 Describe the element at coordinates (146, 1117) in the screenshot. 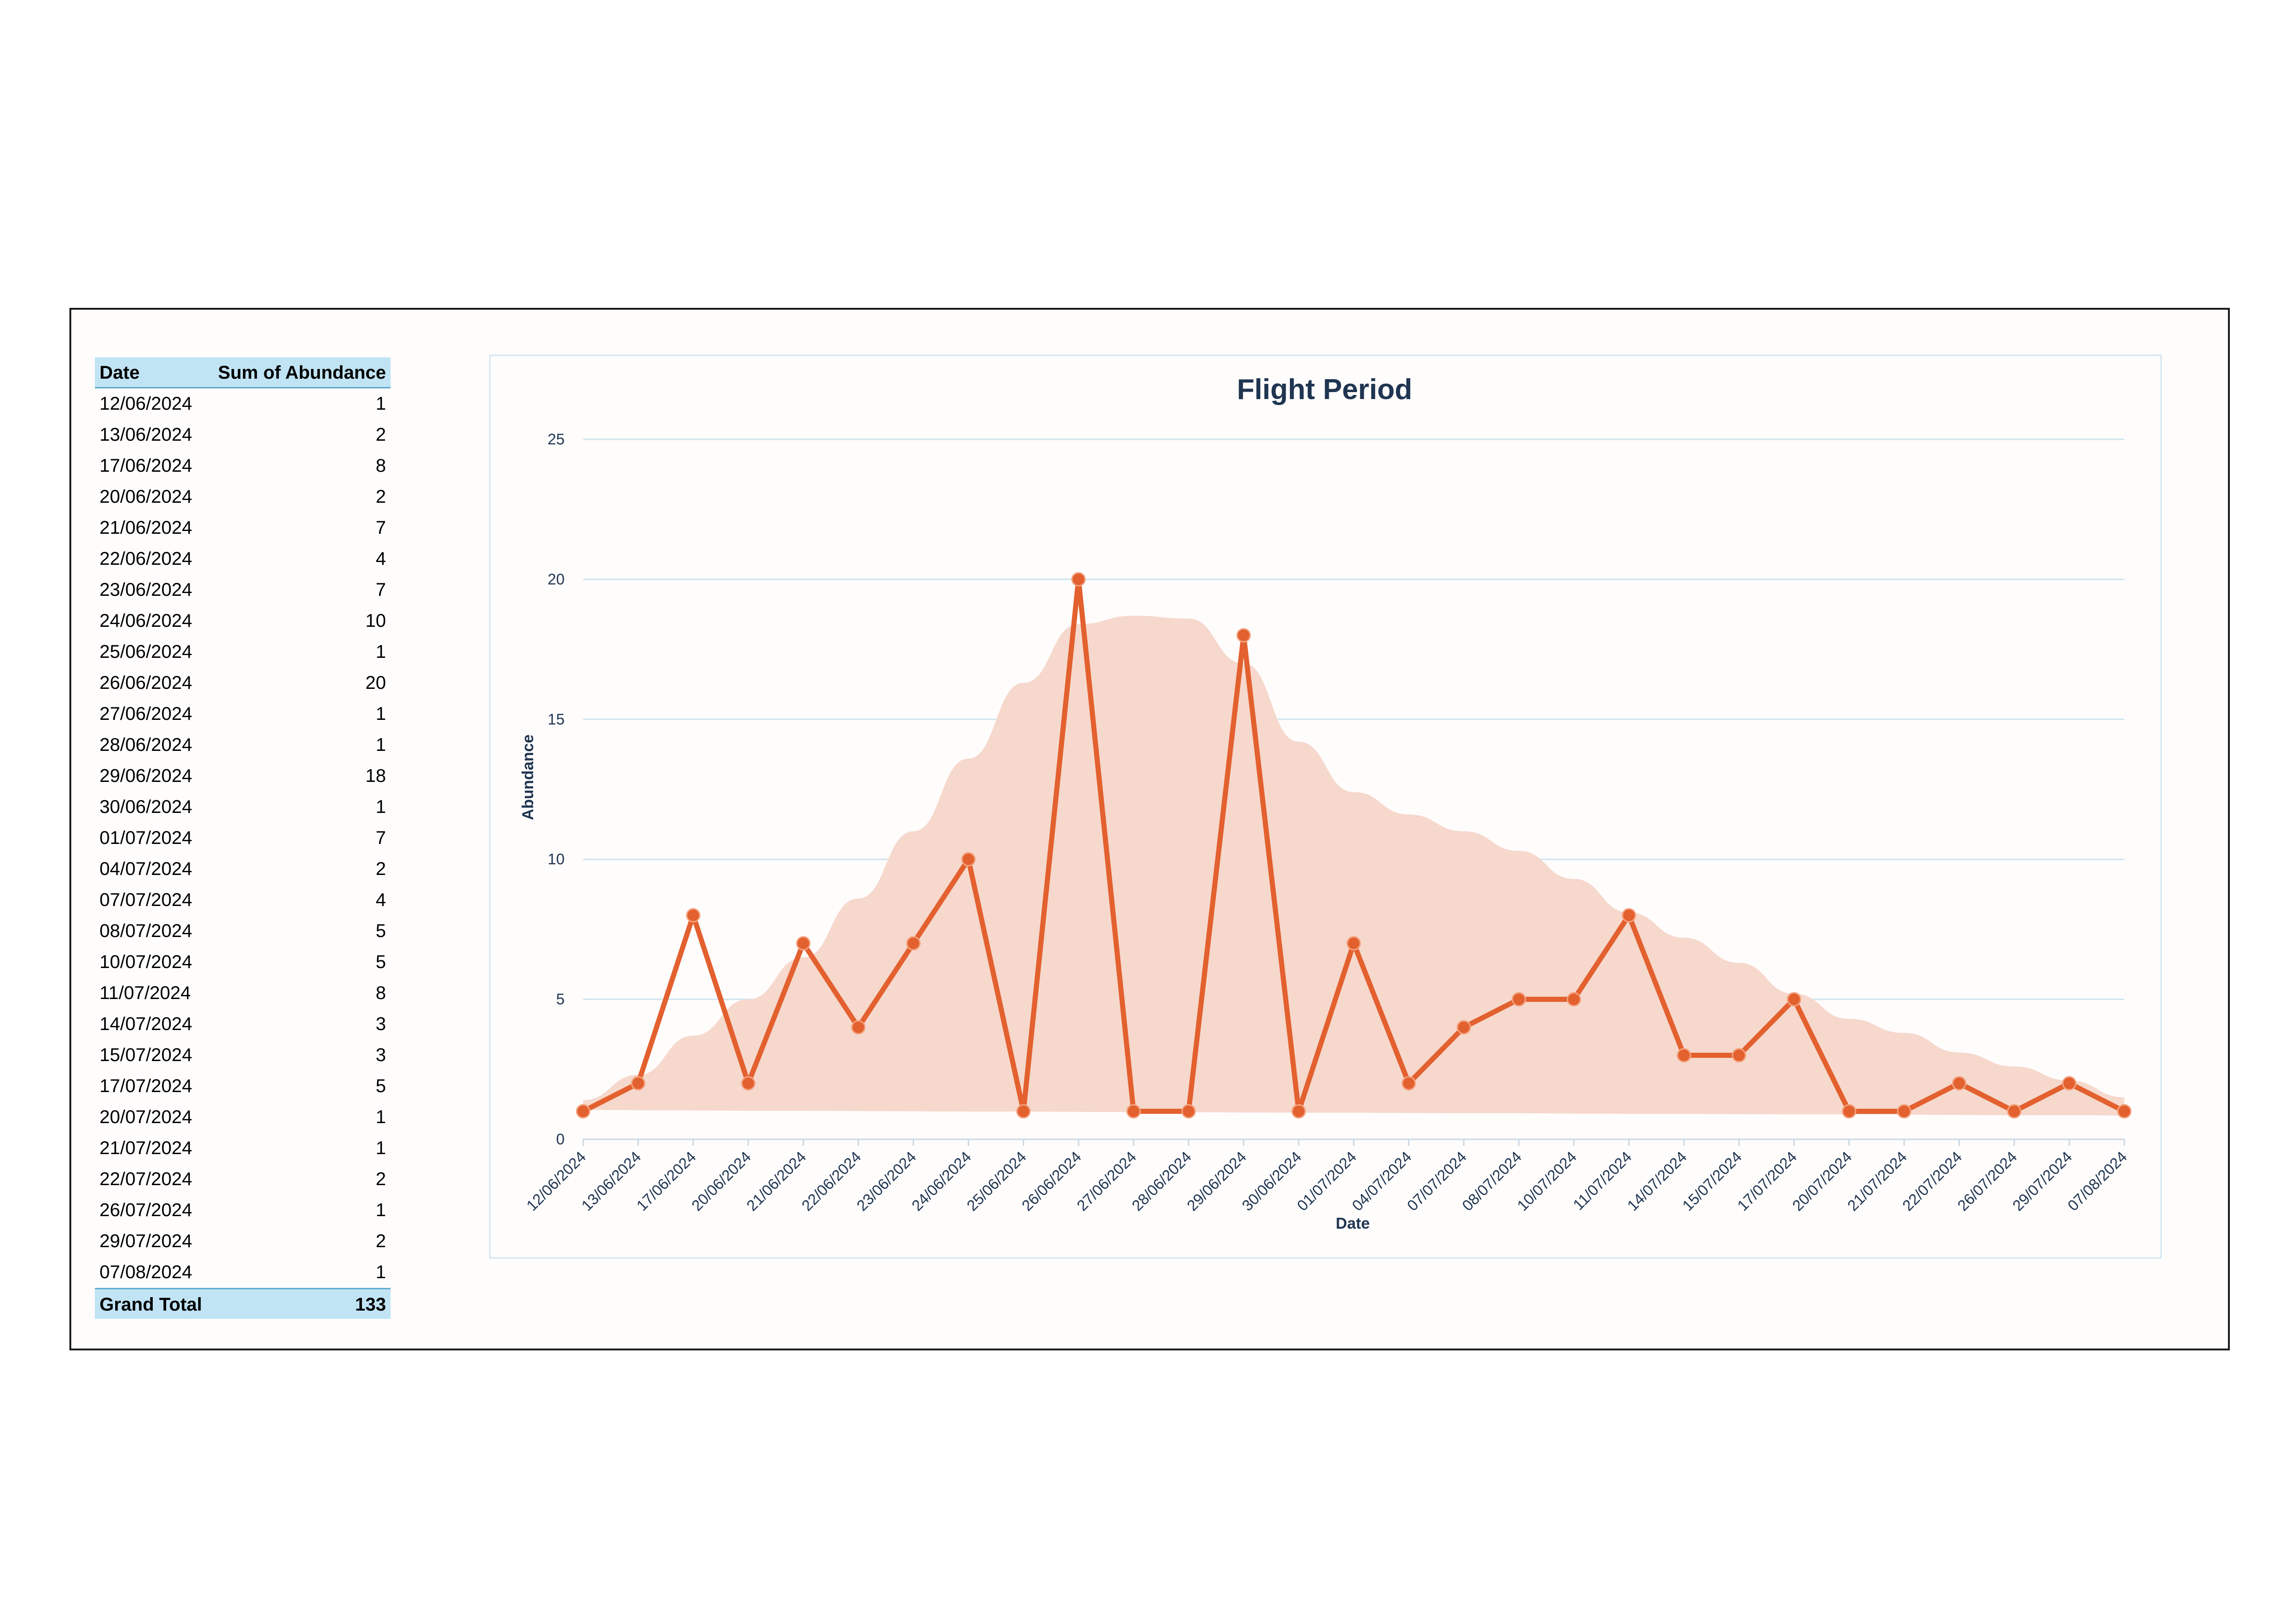

I see `pivot-row-date: 20/07/2024` at that location.